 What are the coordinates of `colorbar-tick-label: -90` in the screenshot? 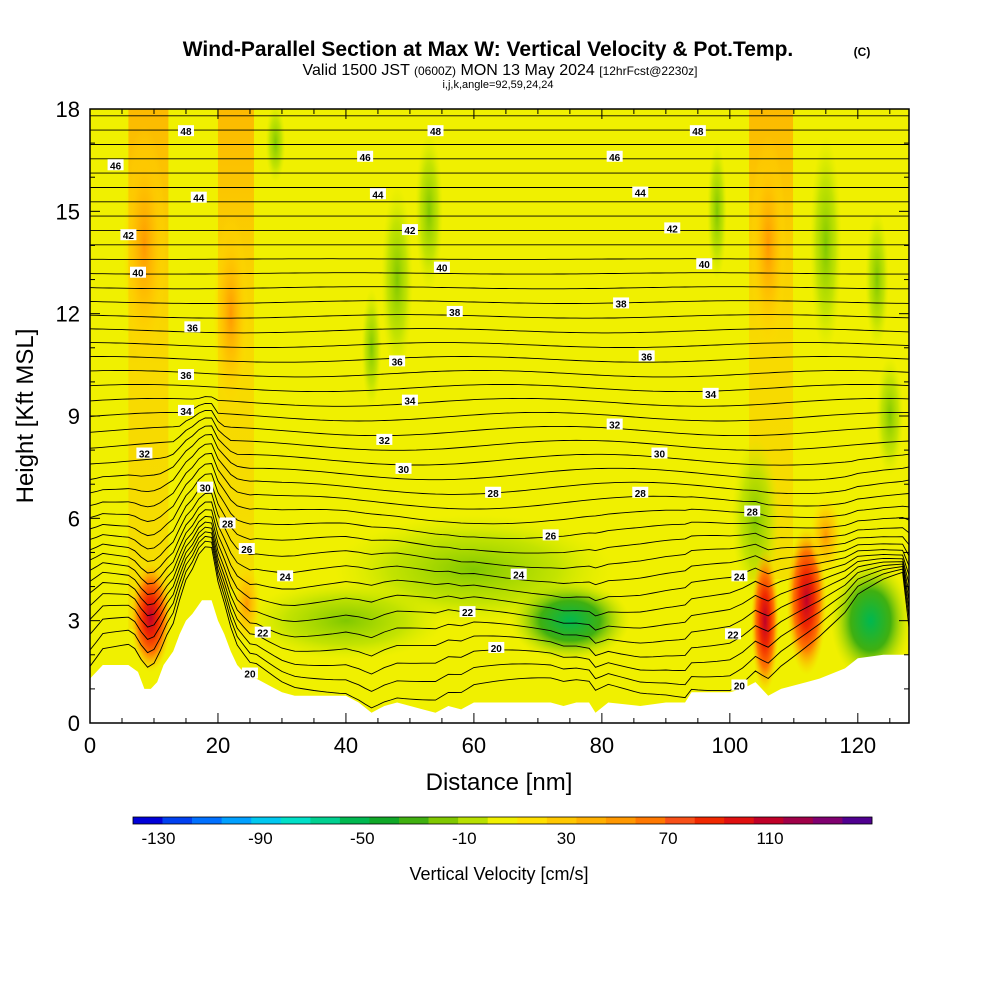 It's located at (260, 838).